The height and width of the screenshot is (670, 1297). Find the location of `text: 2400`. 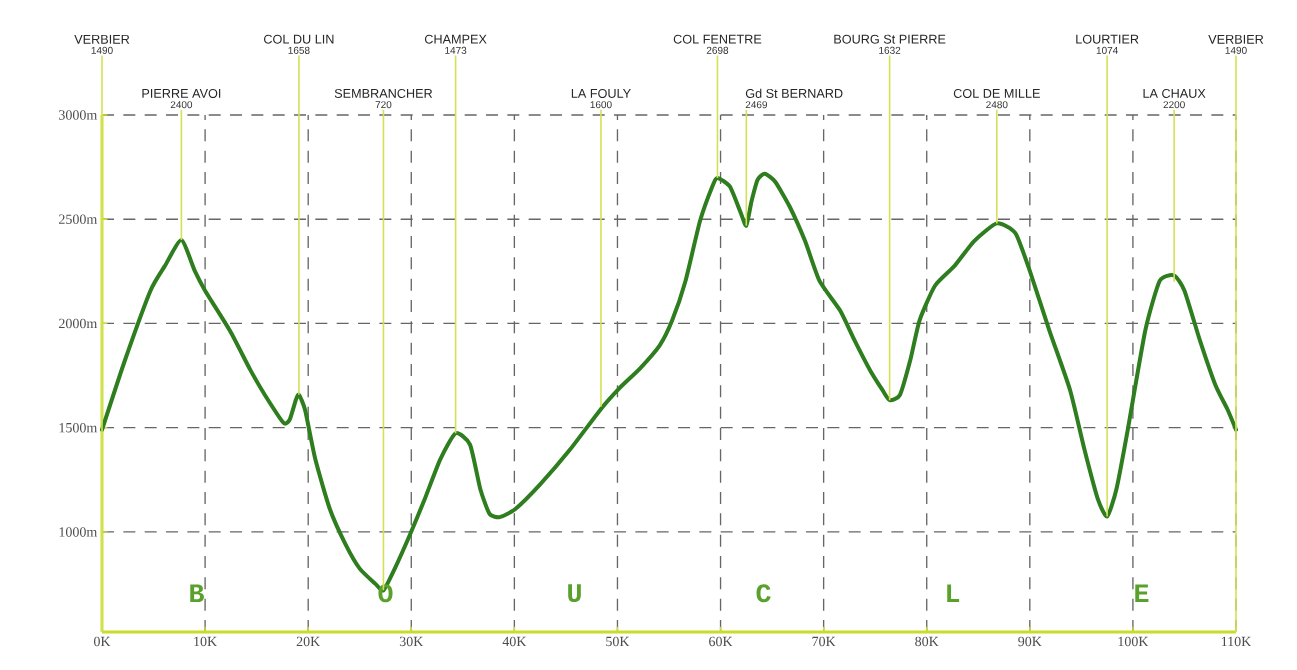

text: 2400 is located at coordinates (181, 105).